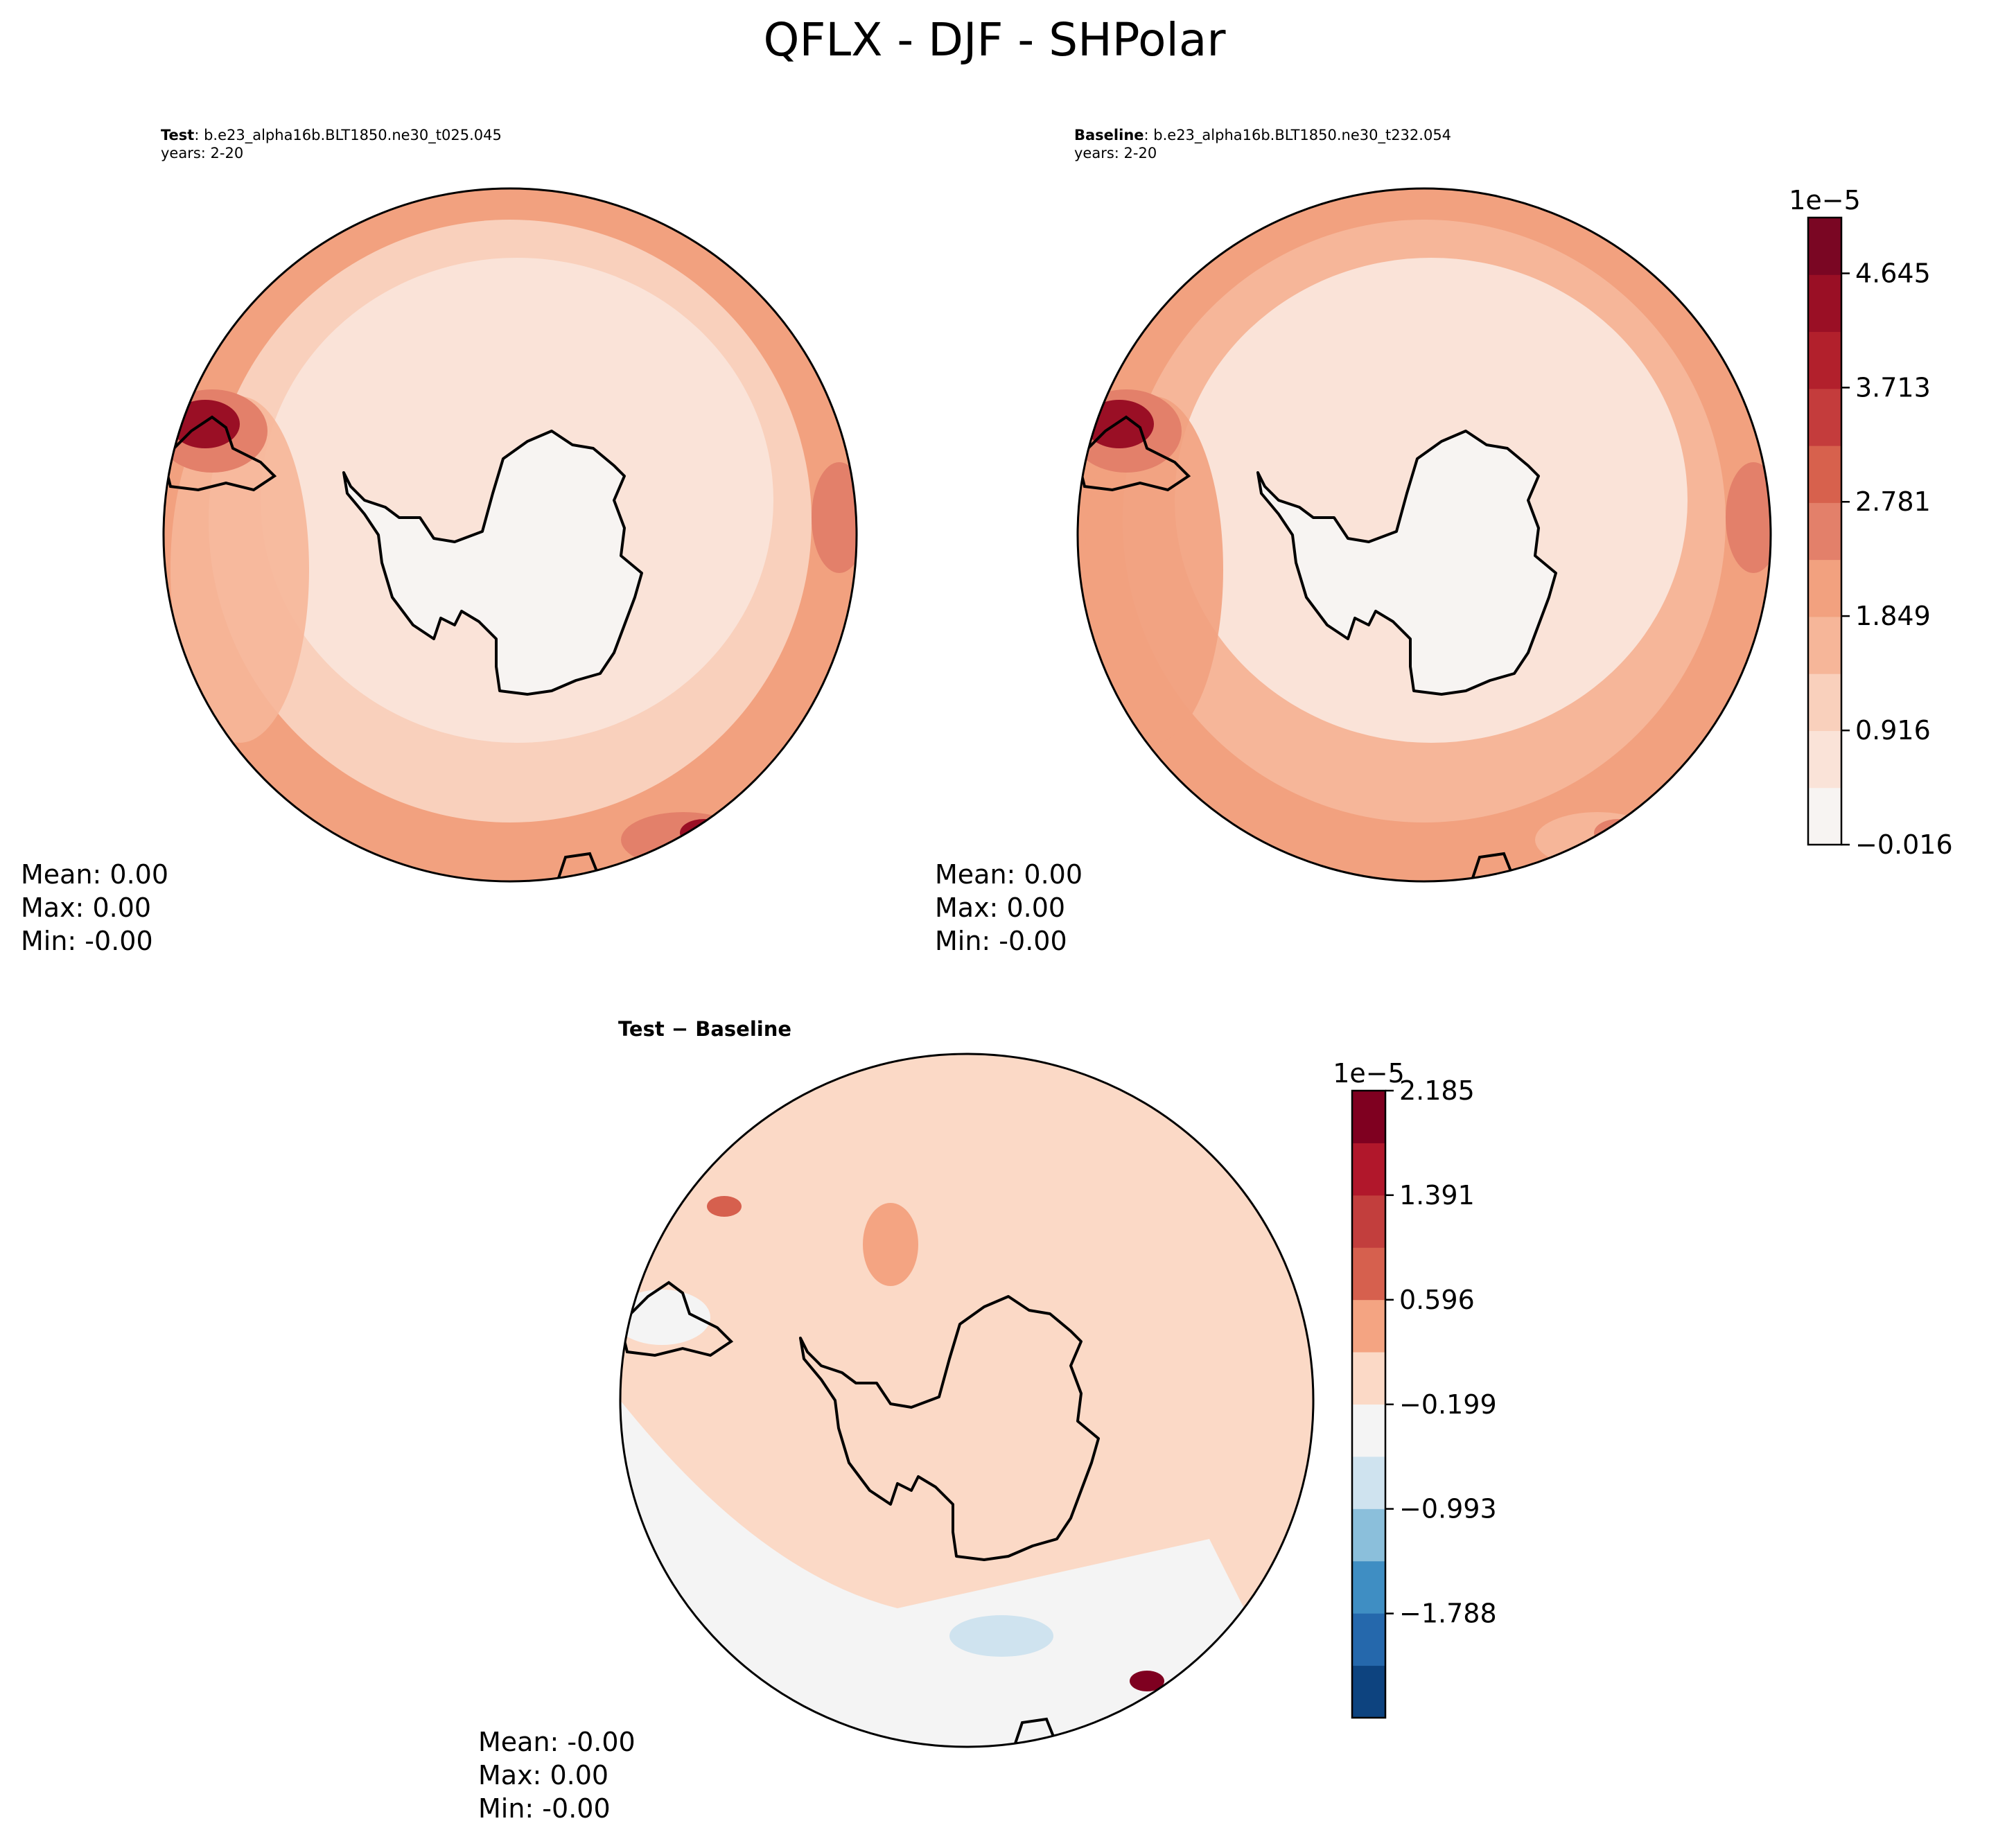 The width and height of the screenshot is (1989, 1848). What do you see at coordinates (1893, 501) in the screenshot?
I see `colorbar-tick-label: 2.781` at bounding box center [1893, 501].